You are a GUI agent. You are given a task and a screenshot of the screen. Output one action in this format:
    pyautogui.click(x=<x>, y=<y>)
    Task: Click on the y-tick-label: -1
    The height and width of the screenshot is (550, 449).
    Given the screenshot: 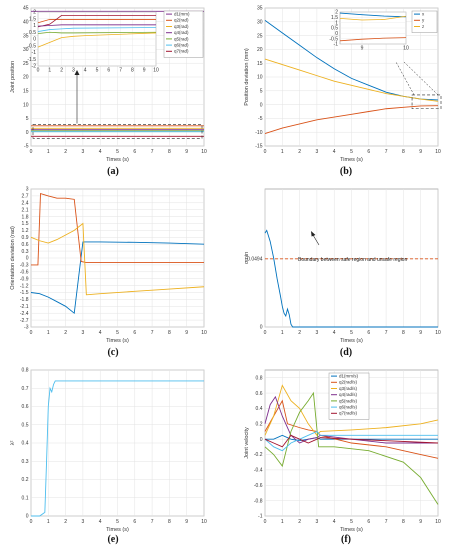 What is the action you would take?
    pyautogui.click(x=260, y=517)
    